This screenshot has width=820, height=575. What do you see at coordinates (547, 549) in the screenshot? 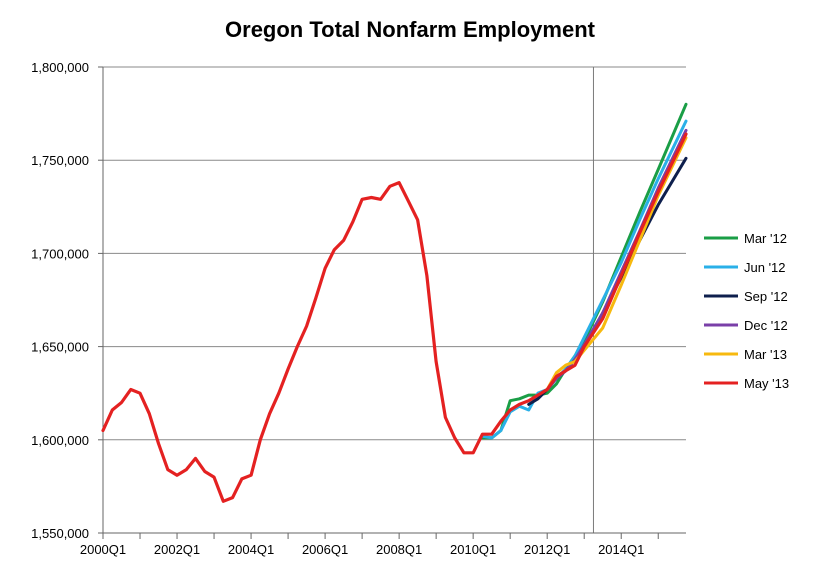
I see `x-tick-label: 2012Q1` at bounding box center [547, 549].